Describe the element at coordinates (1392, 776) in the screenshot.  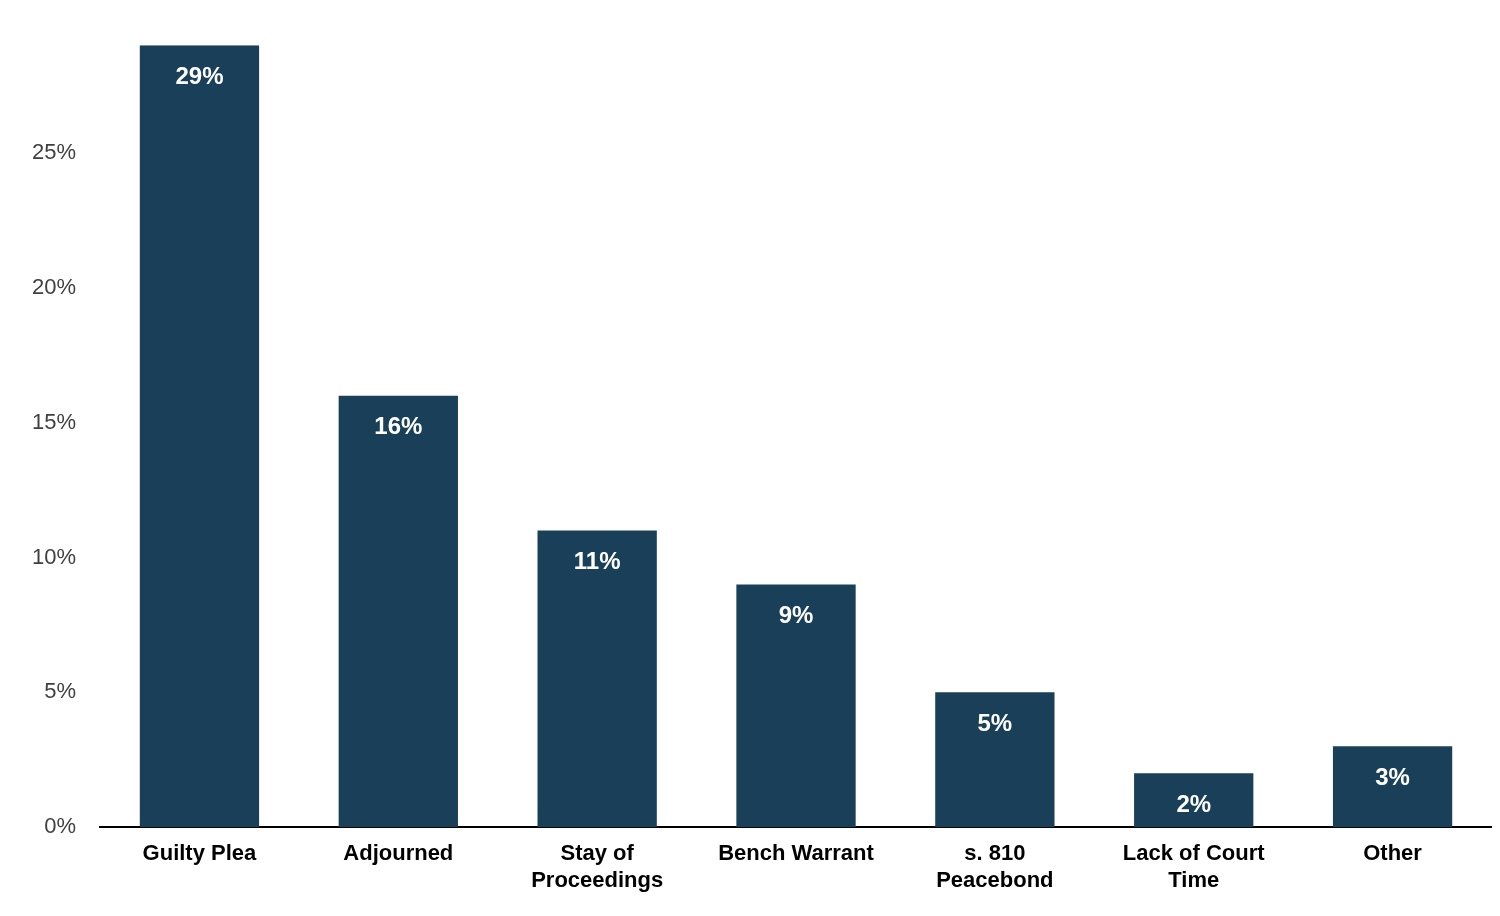
I see `data-label: 3%` at that location.